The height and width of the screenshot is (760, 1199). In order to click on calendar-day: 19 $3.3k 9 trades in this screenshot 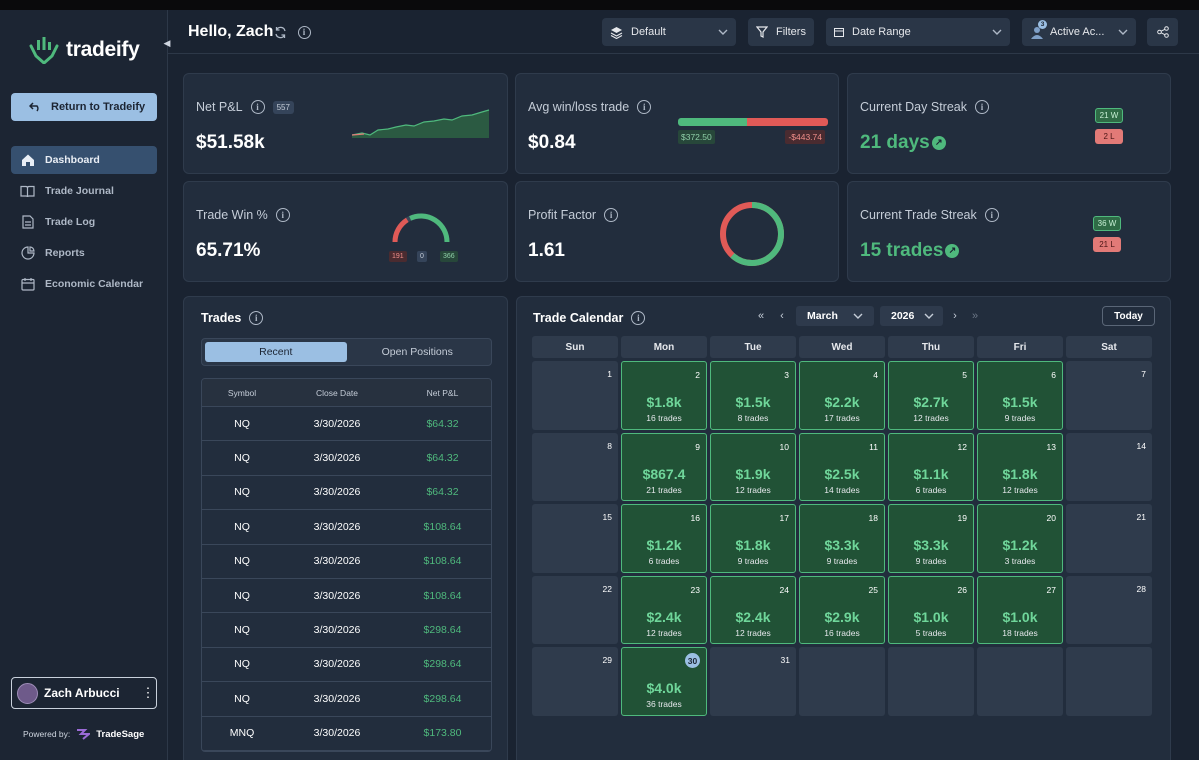, I will do `click(931, 538)`.